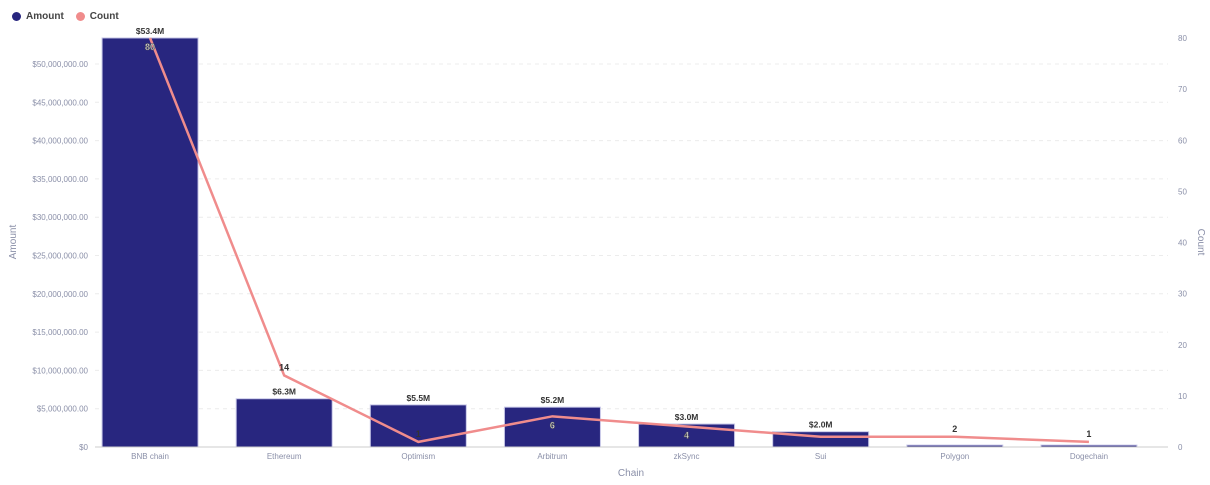 The width and height of the screenshot is (1210, 485). I want to click on bar-ethereum, so click(284, 423).